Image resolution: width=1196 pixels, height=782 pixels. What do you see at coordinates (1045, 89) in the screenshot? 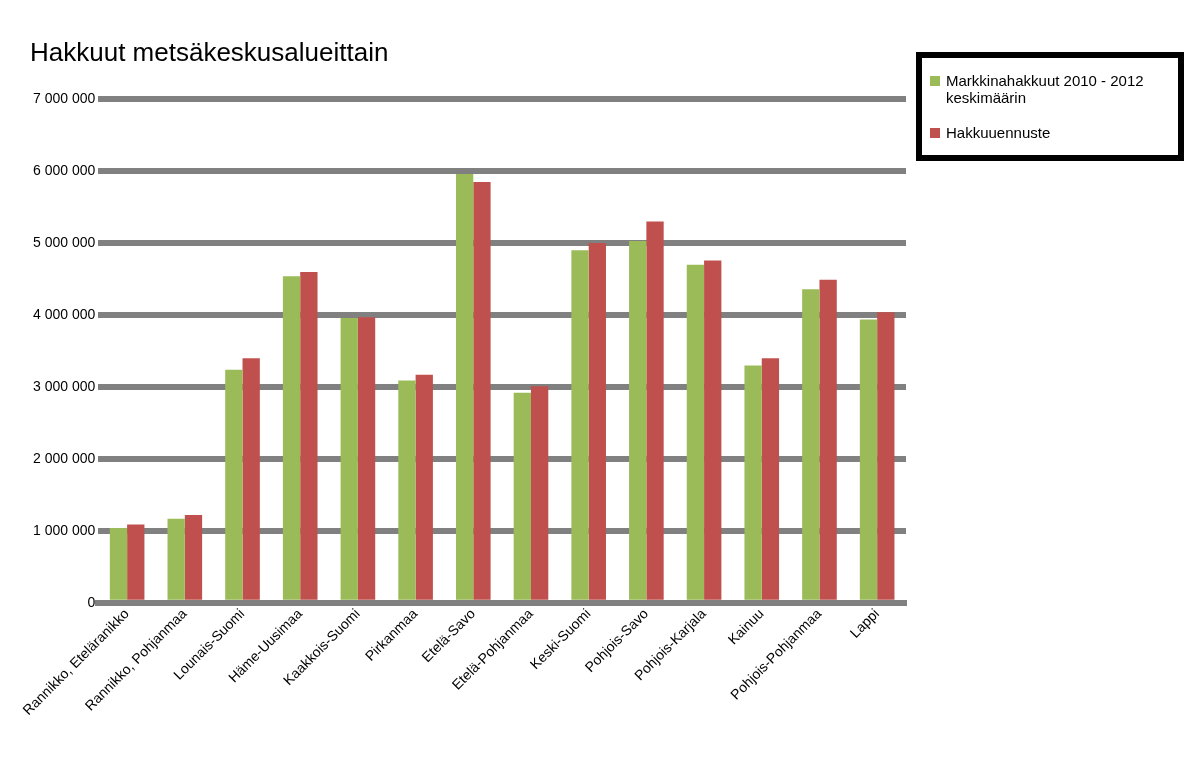
I see `legend-label: Markkinahakkuut 2010 - 2012 keskimäärin` at bounding box center [1045, 89].